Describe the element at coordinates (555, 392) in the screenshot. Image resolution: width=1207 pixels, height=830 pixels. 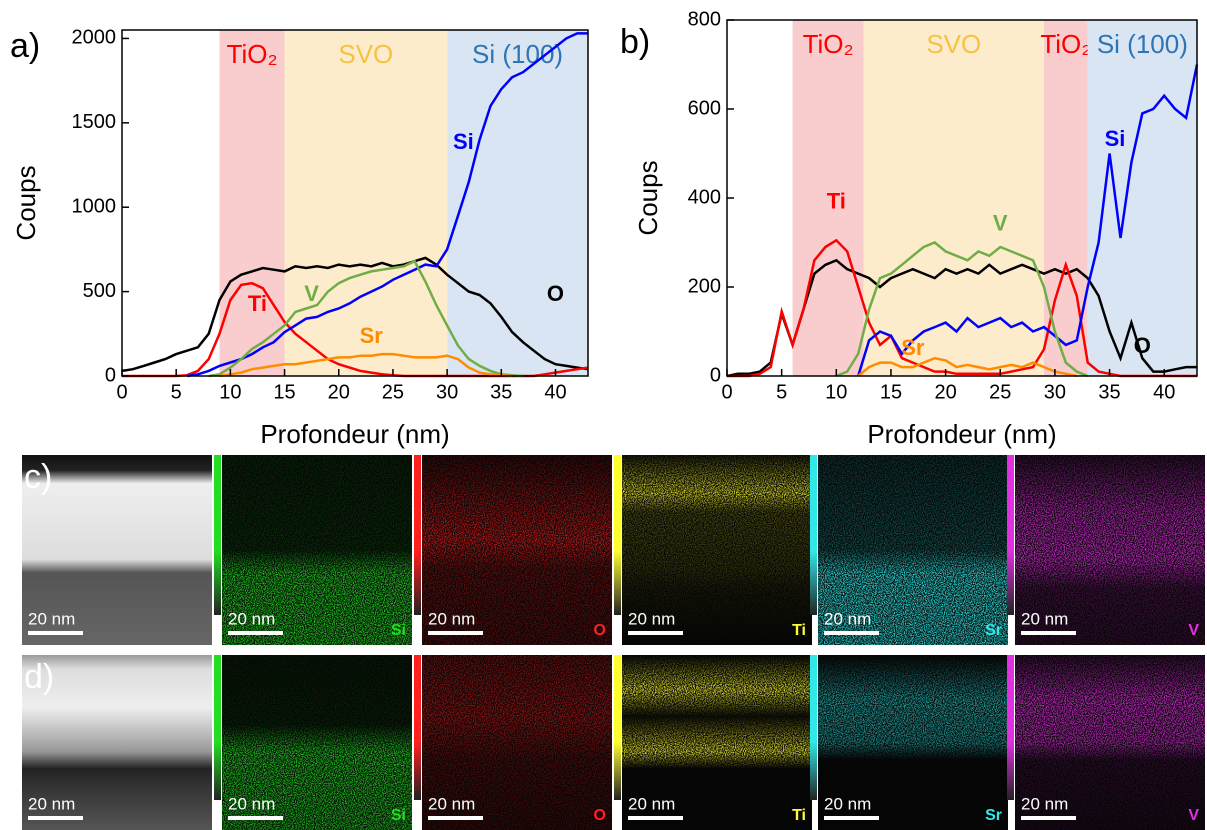
I see `x-tick-label: 40` at that location.